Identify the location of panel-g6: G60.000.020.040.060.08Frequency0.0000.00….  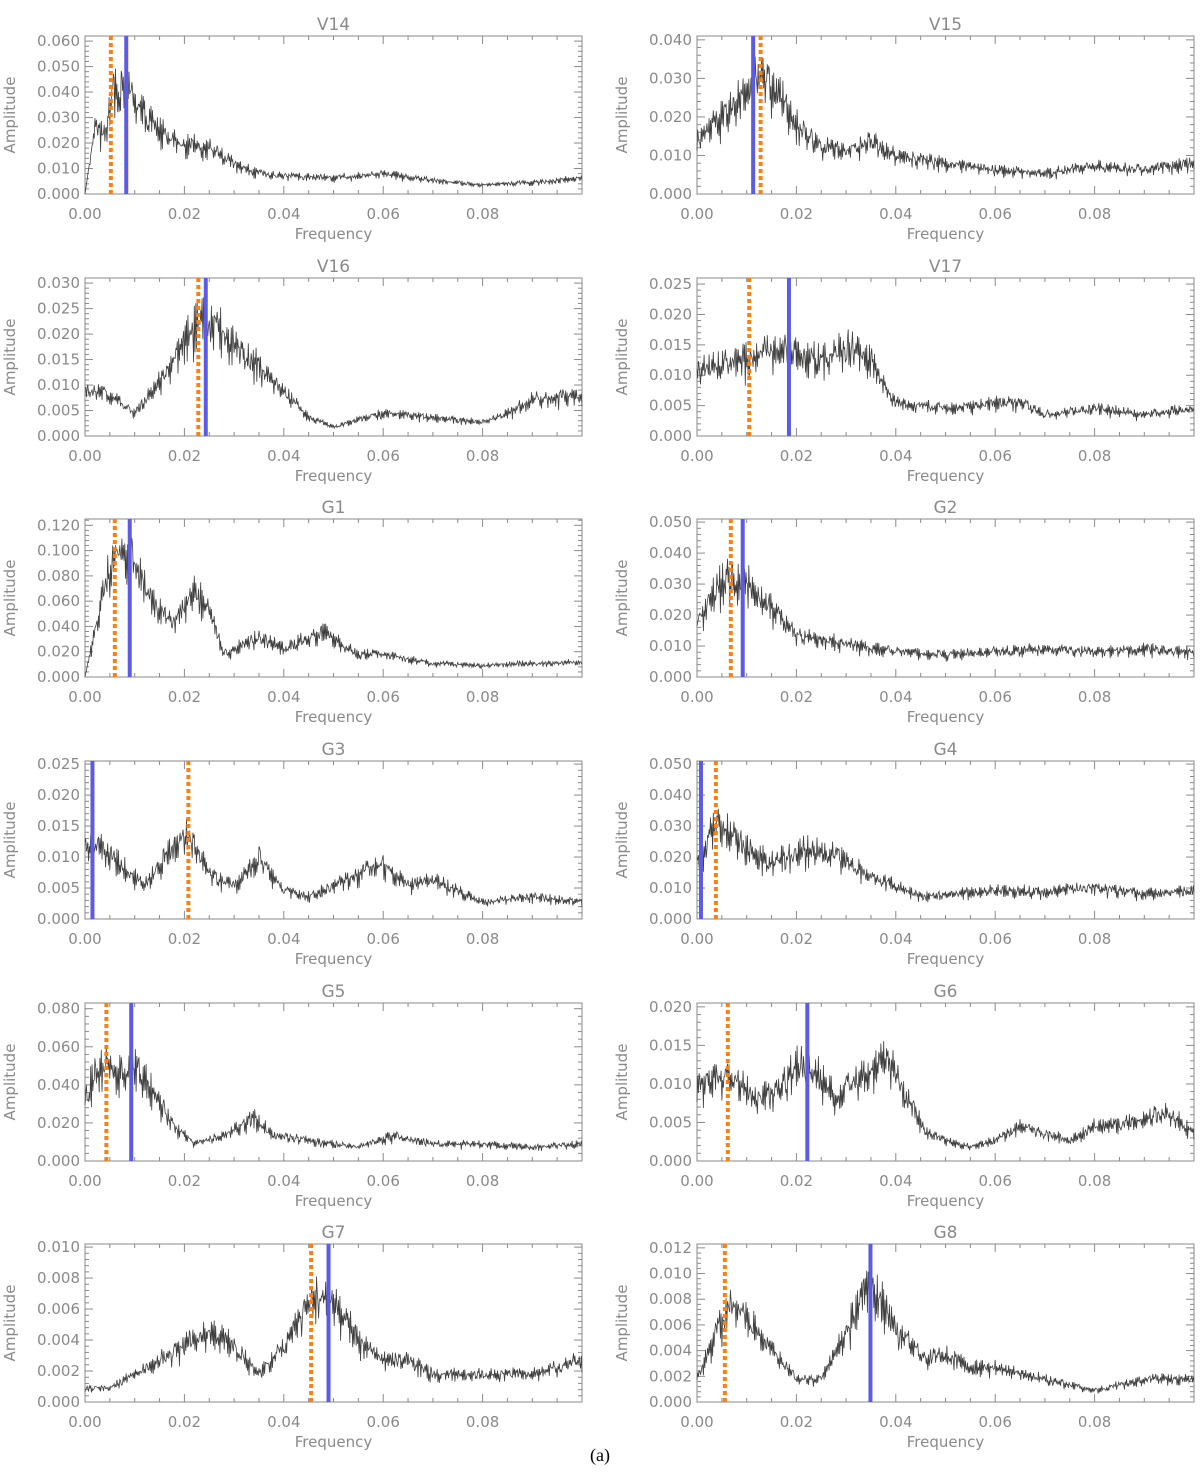
(903, 1096).